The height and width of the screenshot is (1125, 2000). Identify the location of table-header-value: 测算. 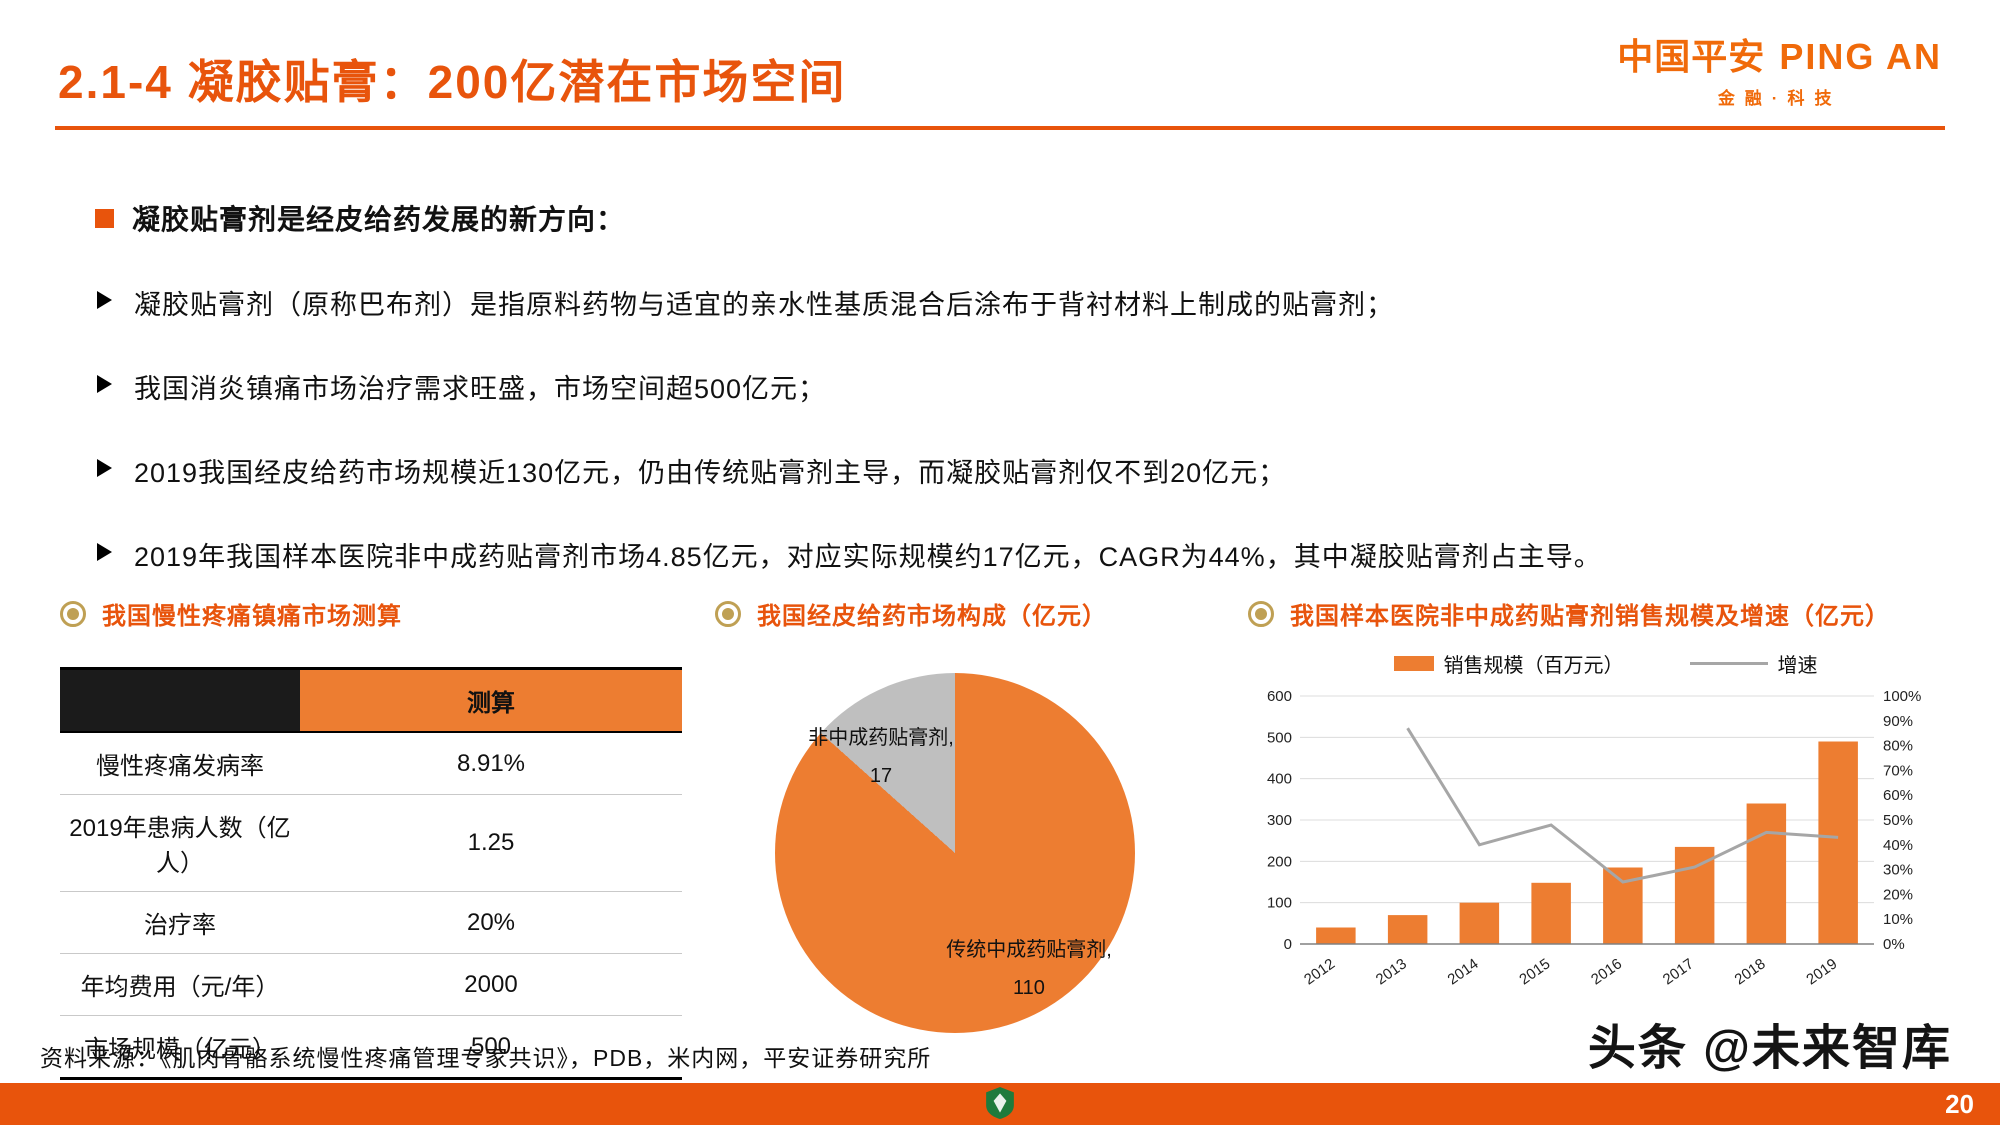
(491, 700).